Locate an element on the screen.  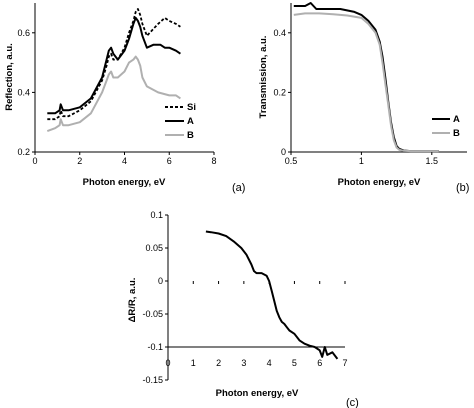
panel-a-x-axis-label: Photon energy, eV is located at coordinates (124, 182).